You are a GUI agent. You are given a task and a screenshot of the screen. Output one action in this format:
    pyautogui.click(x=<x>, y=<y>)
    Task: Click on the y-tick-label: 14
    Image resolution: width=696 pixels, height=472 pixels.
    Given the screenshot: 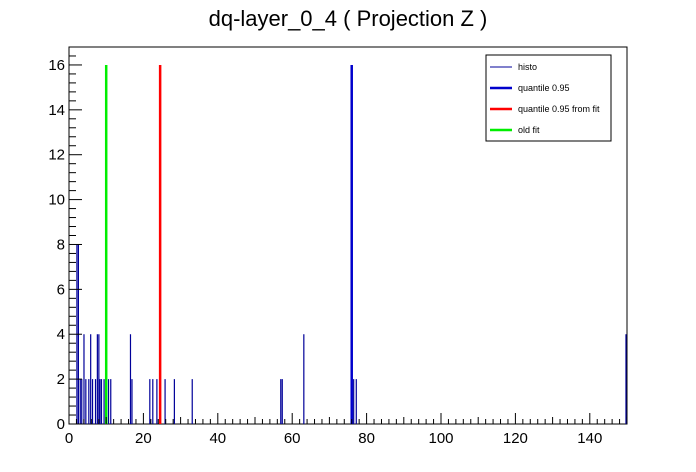 What is the action you would take?
    pyautogui.click(x=56, y=110)
    